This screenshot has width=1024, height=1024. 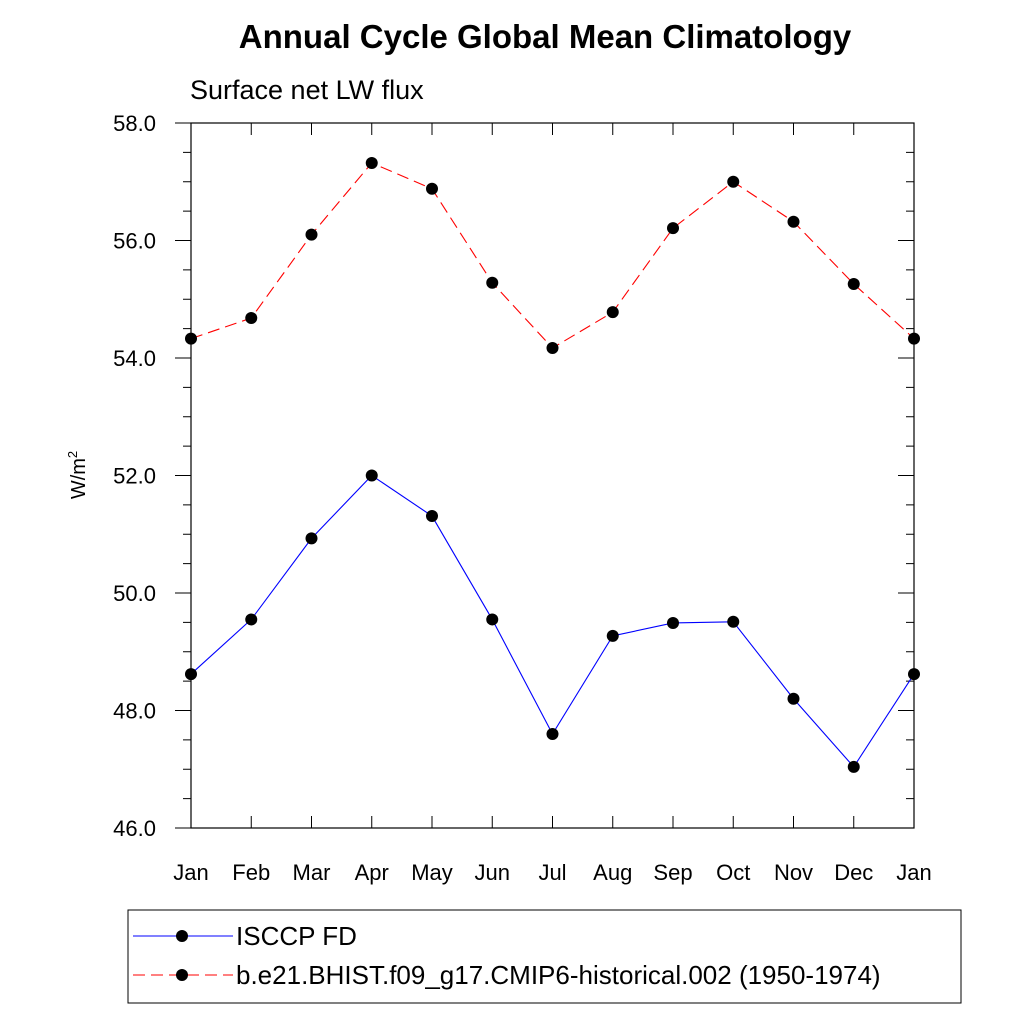 What do you see at coordinates (312, 872) in the screenshot?
I see `x-tick-label: Mar` at bounding box center [312, 872].